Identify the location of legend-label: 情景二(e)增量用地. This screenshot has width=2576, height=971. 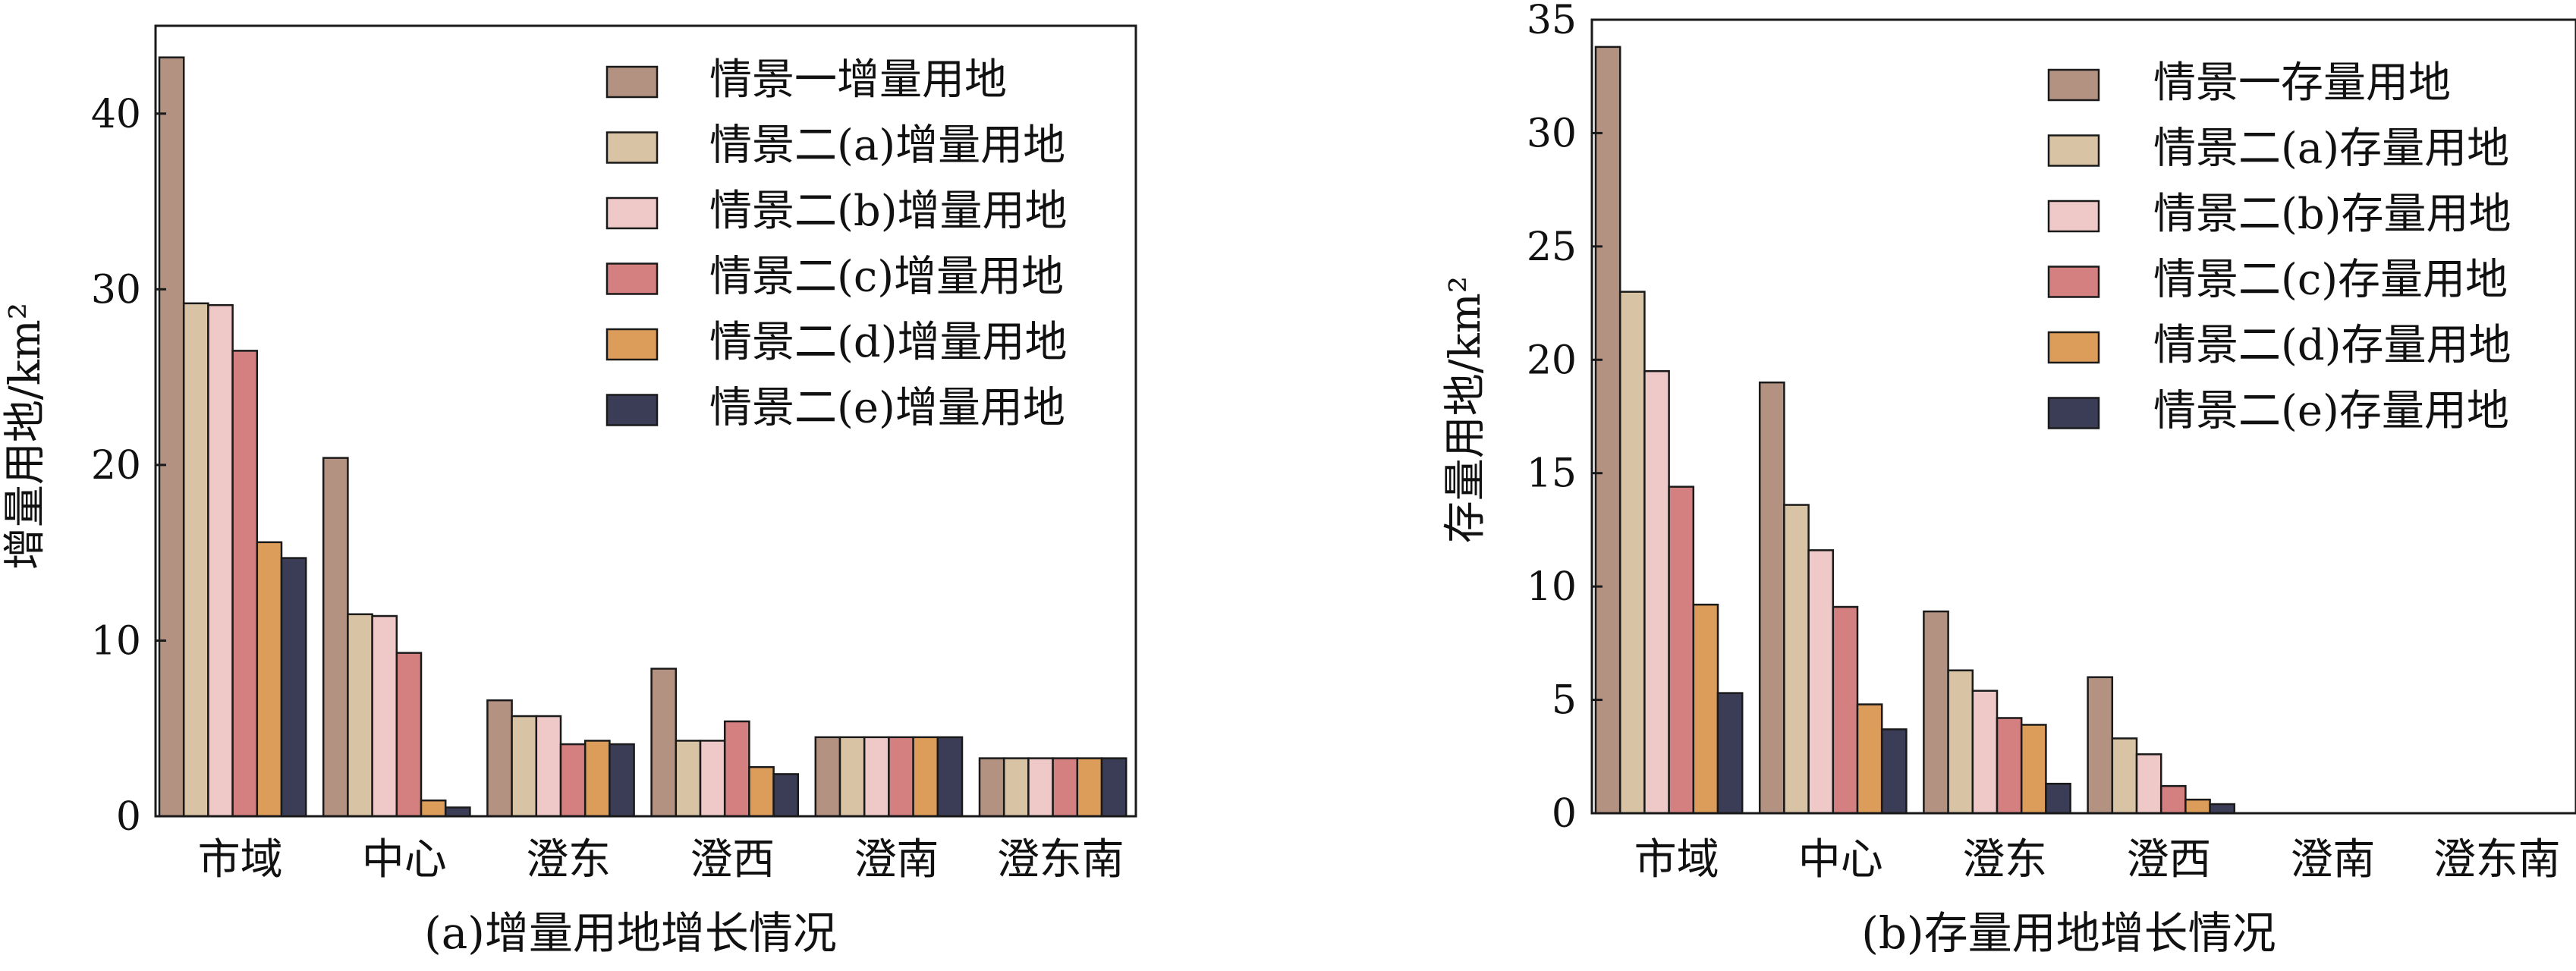
(887, 408).